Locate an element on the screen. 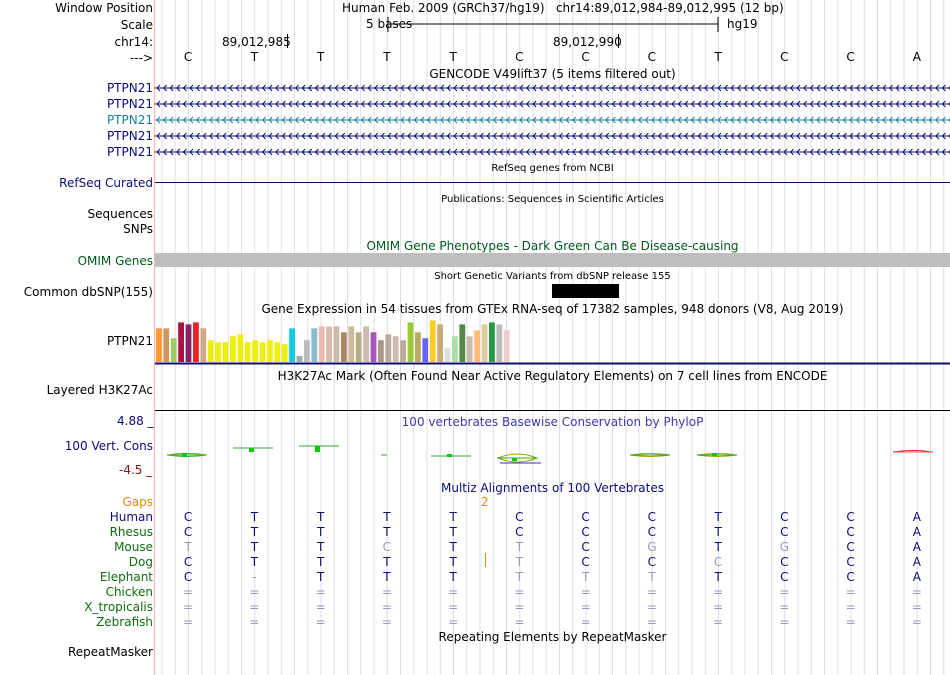 This screenshot has height=675, width=950. base-7: C is located at coordinates (585, 57).